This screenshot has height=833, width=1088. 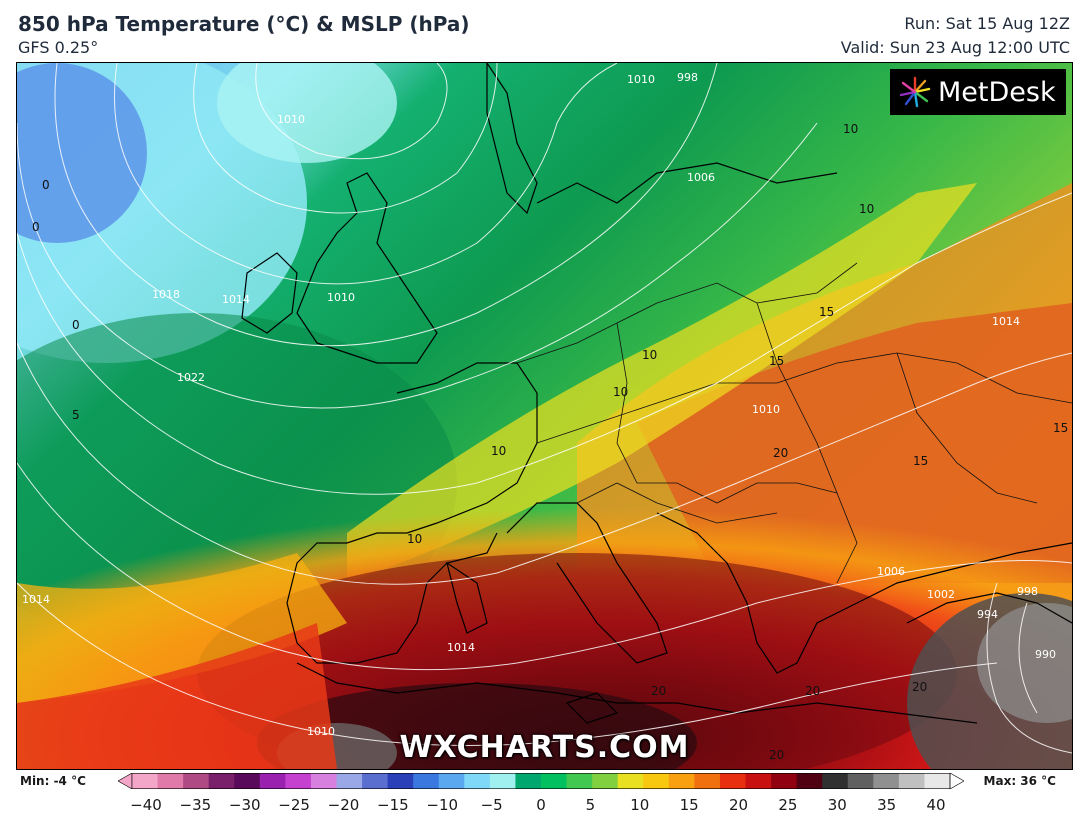 I want to click on legend-min-label: Min: -4 °C, so click(x=53, y=781).